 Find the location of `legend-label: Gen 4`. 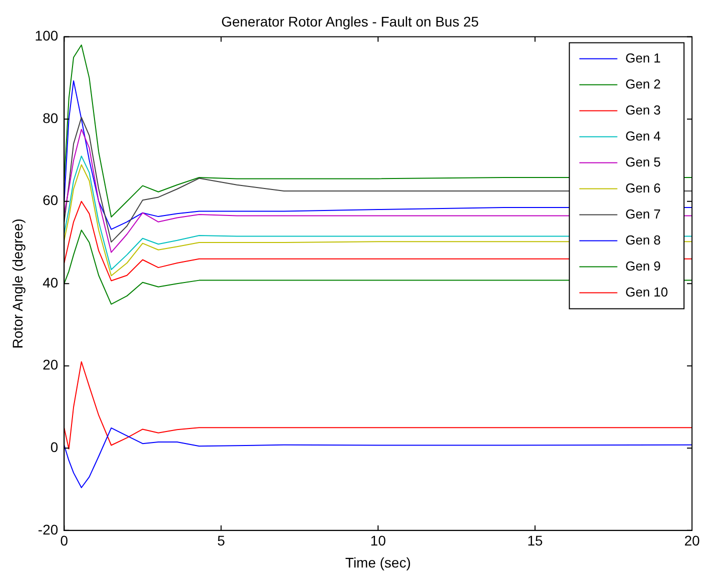

legend-label: Gen 4 is located at coordinates (643, 136).